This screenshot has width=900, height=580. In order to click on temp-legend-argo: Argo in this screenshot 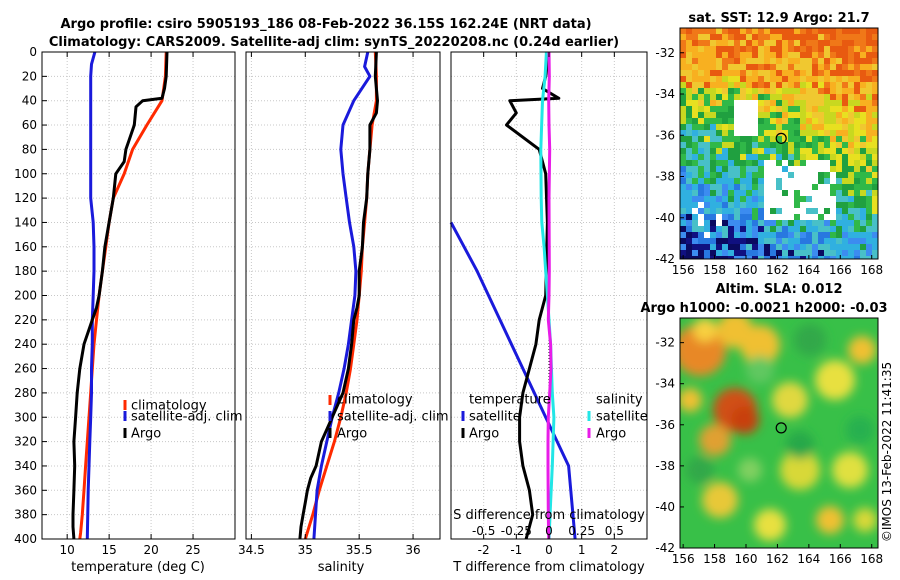, I will do `click(146, 434)`.